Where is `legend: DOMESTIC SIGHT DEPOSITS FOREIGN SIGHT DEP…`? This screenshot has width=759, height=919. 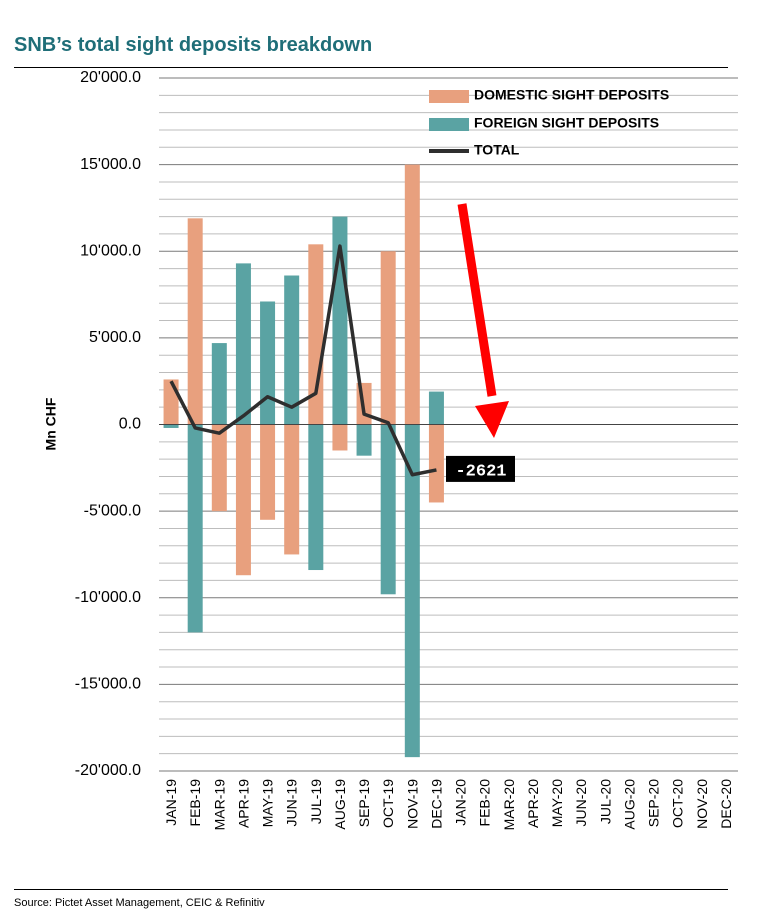 legend: DOMESTIC SIGHT DEPOSITS FOREIGN SIGHT DEP… is located at coordinates (549, 122).